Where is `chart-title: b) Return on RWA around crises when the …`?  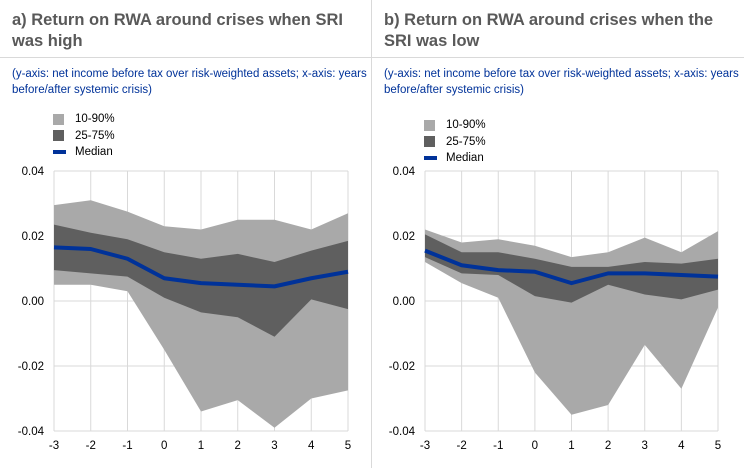
chart-title: b) Return on RWA around crises when the … is located at coordinates (549, 30).